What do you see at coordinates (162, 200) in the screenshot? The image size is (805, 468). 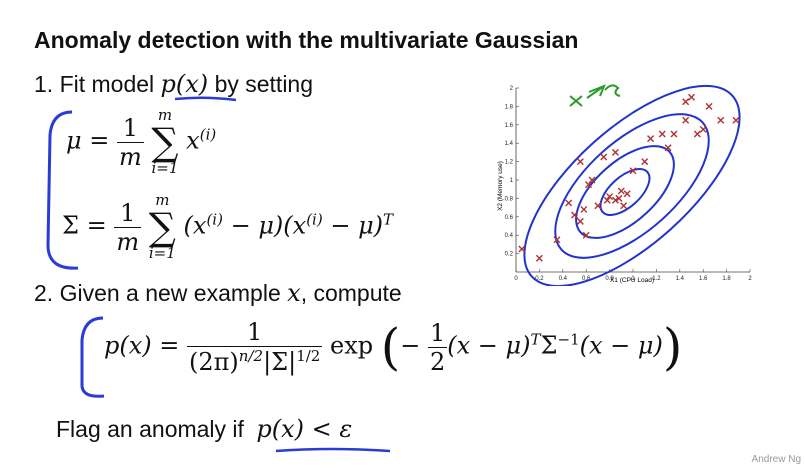 I see `sigma-sum-upper: m` at bounding box center [162, 200].